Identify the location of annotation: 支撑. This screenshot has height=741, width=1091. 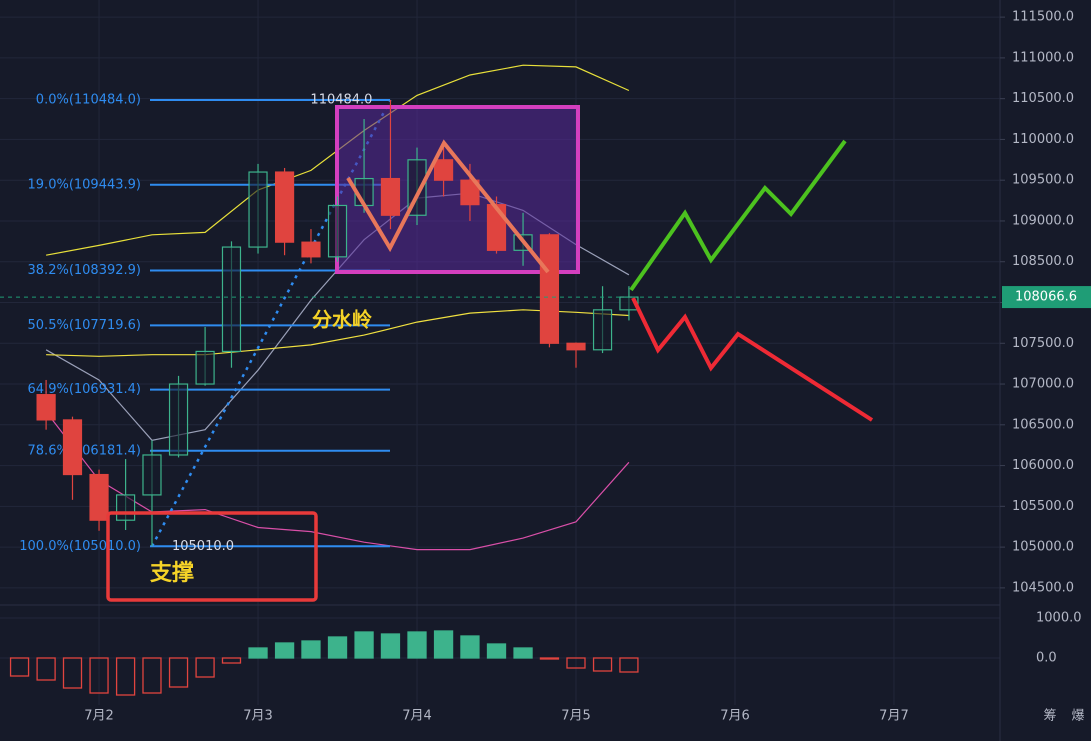
(172, 573).